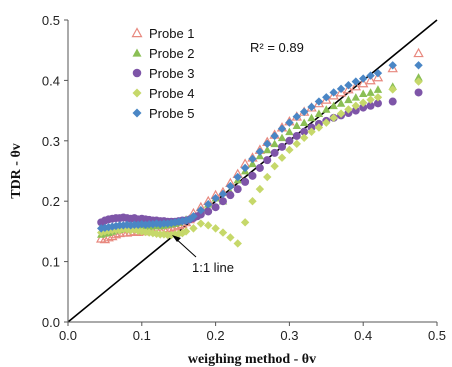 This screenshot has height=367, width=452. What do you see at coordinates (176, 238) in the screenshot?
I see `arrow-head-icon` at bounding box center [176, 238].